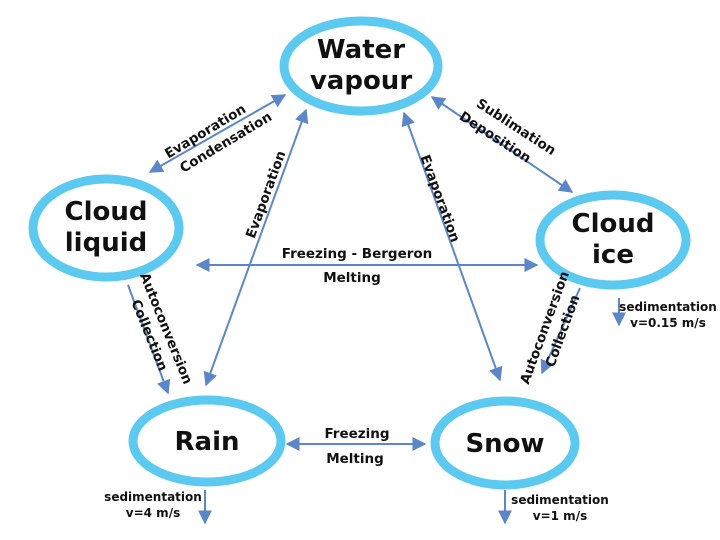 The height and width of the screenshot is (540, 720). I want to click on cloud-ice-line2: ice, so click(613, 255).